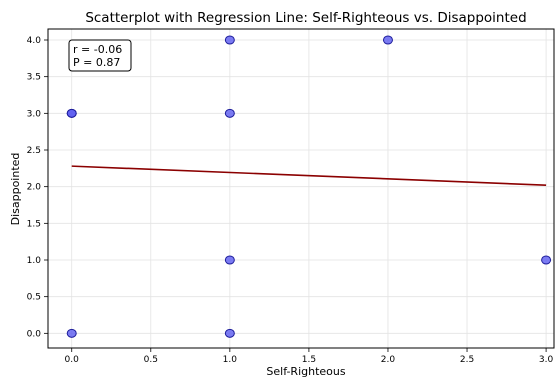  I want to click on y-tick-label: 3.0, so click(34, 114).